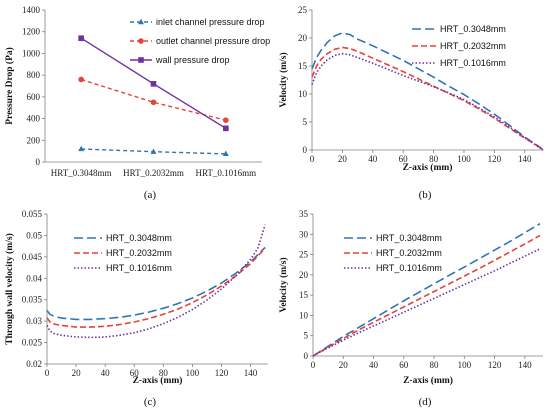 This screenshot has width=550, height=412. Describe the element at coordinates (81, 173) in the screenshot. I see `x-category-label: HRT_0.3048mm` at that location.